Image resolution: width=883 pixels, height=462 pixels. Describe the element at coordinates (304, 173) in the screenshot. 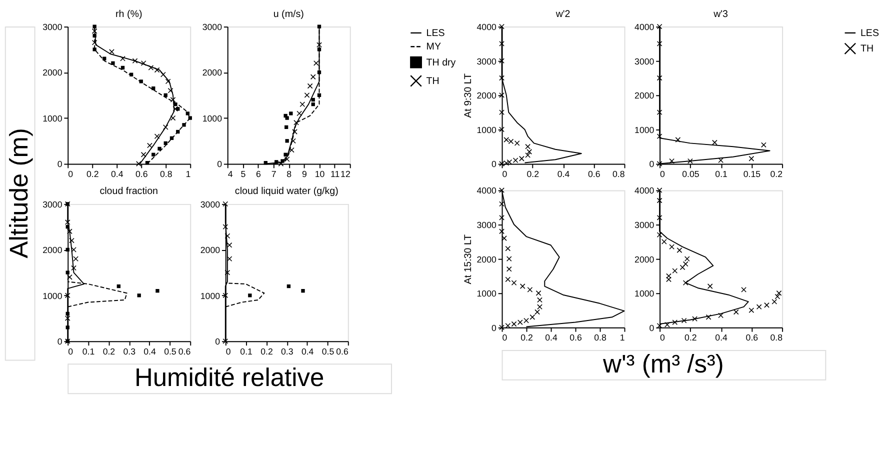

I see `x-tick-label: 9` at that location.